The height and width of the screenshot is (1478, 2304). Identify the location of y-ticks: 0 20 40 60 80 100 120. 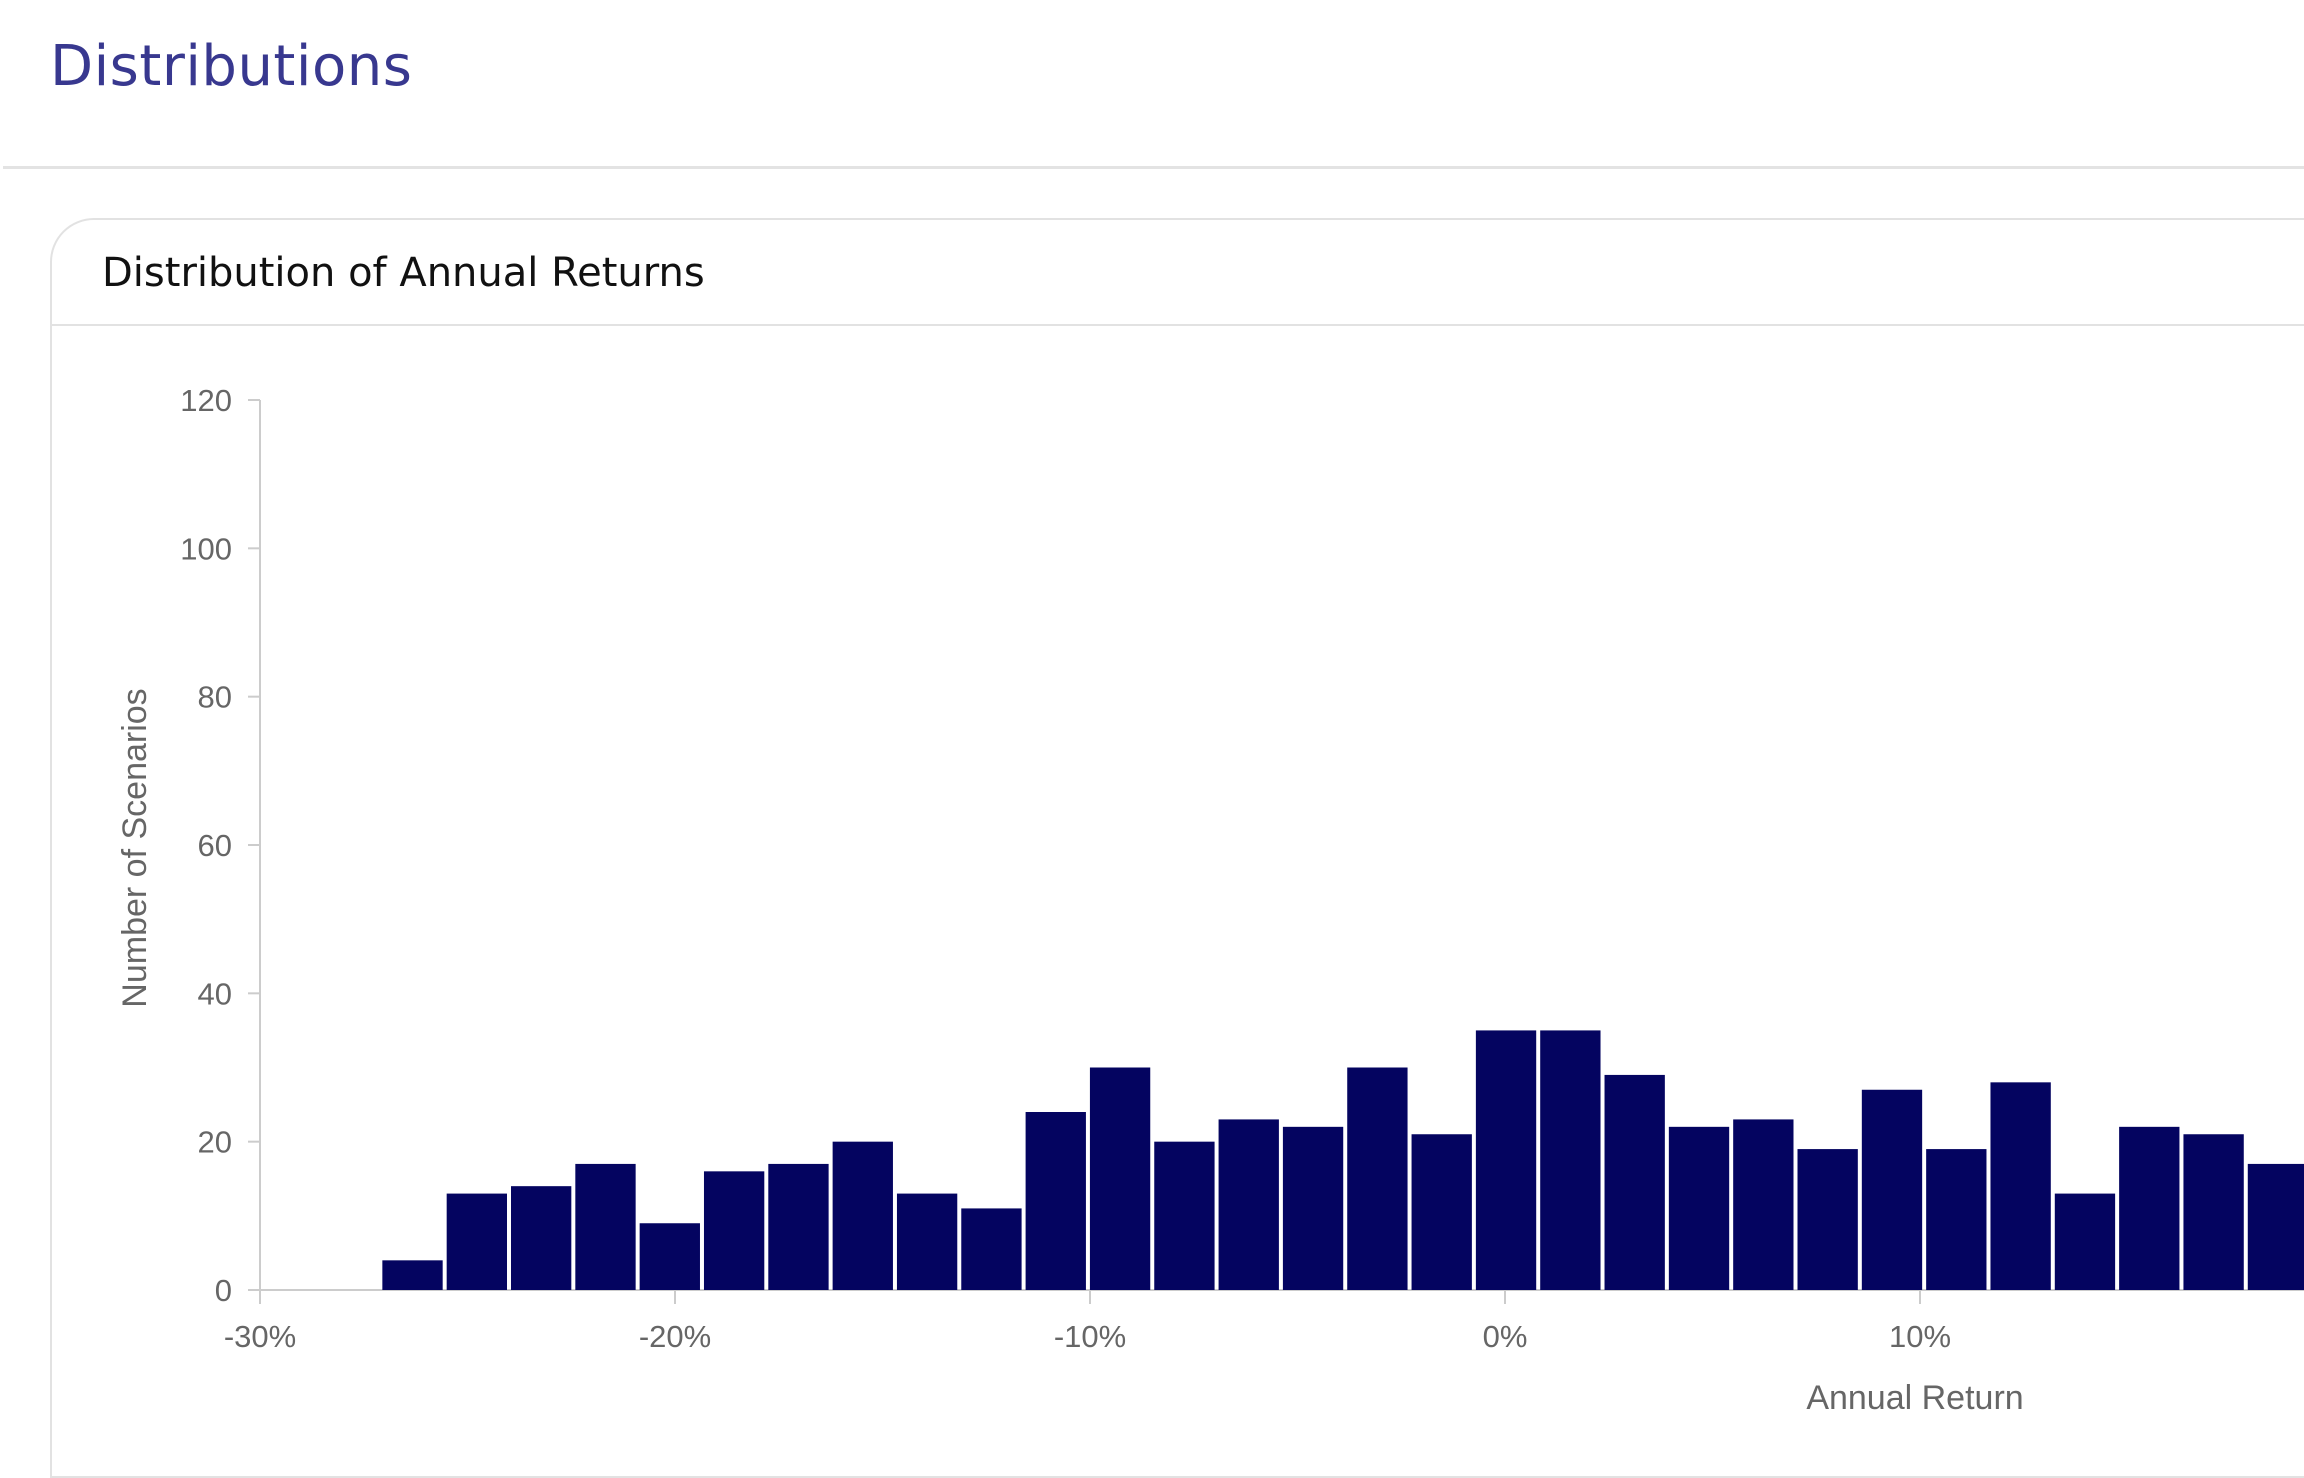
(220, 845).